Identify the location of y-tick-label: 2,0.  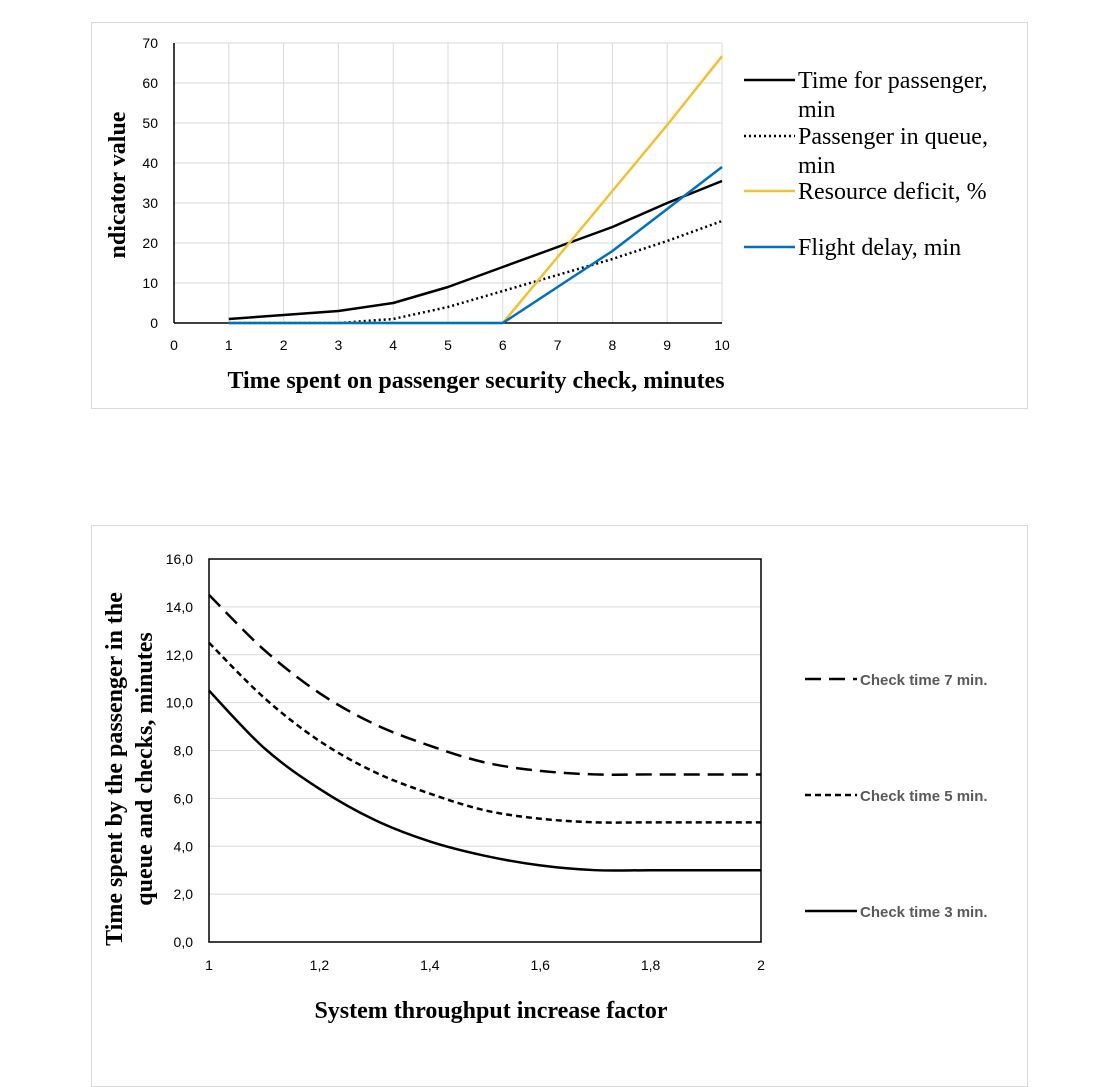
(184, 894).